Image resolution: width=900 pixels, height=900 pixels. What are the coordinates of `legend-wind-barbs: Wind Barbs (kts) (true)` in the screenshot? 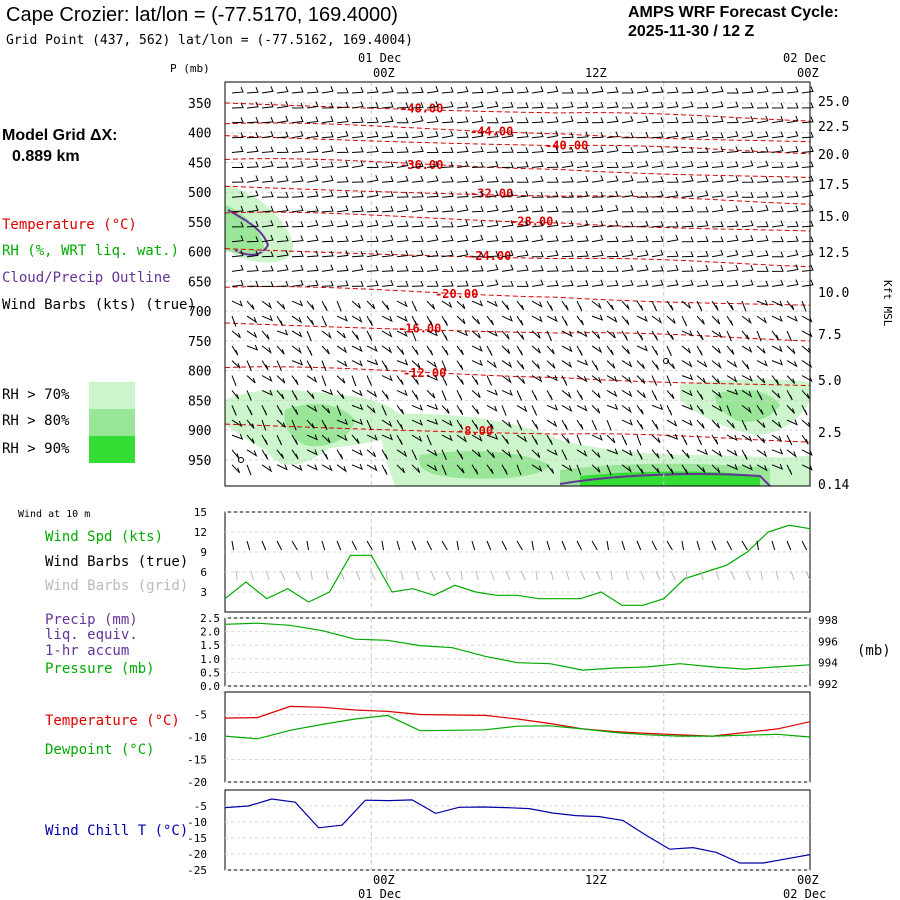 It's located at (99, 305).